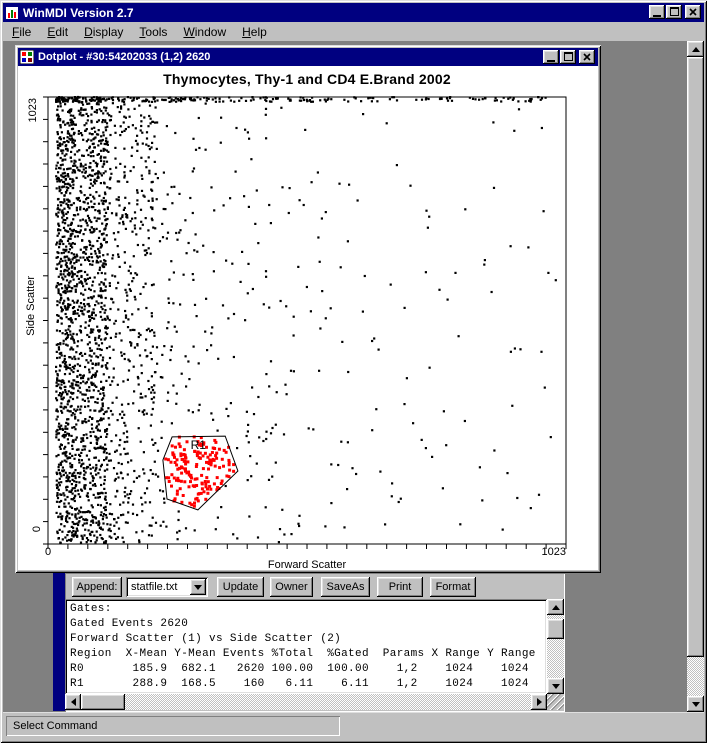  I want to click on append-button: Append:, so click(97, 587).